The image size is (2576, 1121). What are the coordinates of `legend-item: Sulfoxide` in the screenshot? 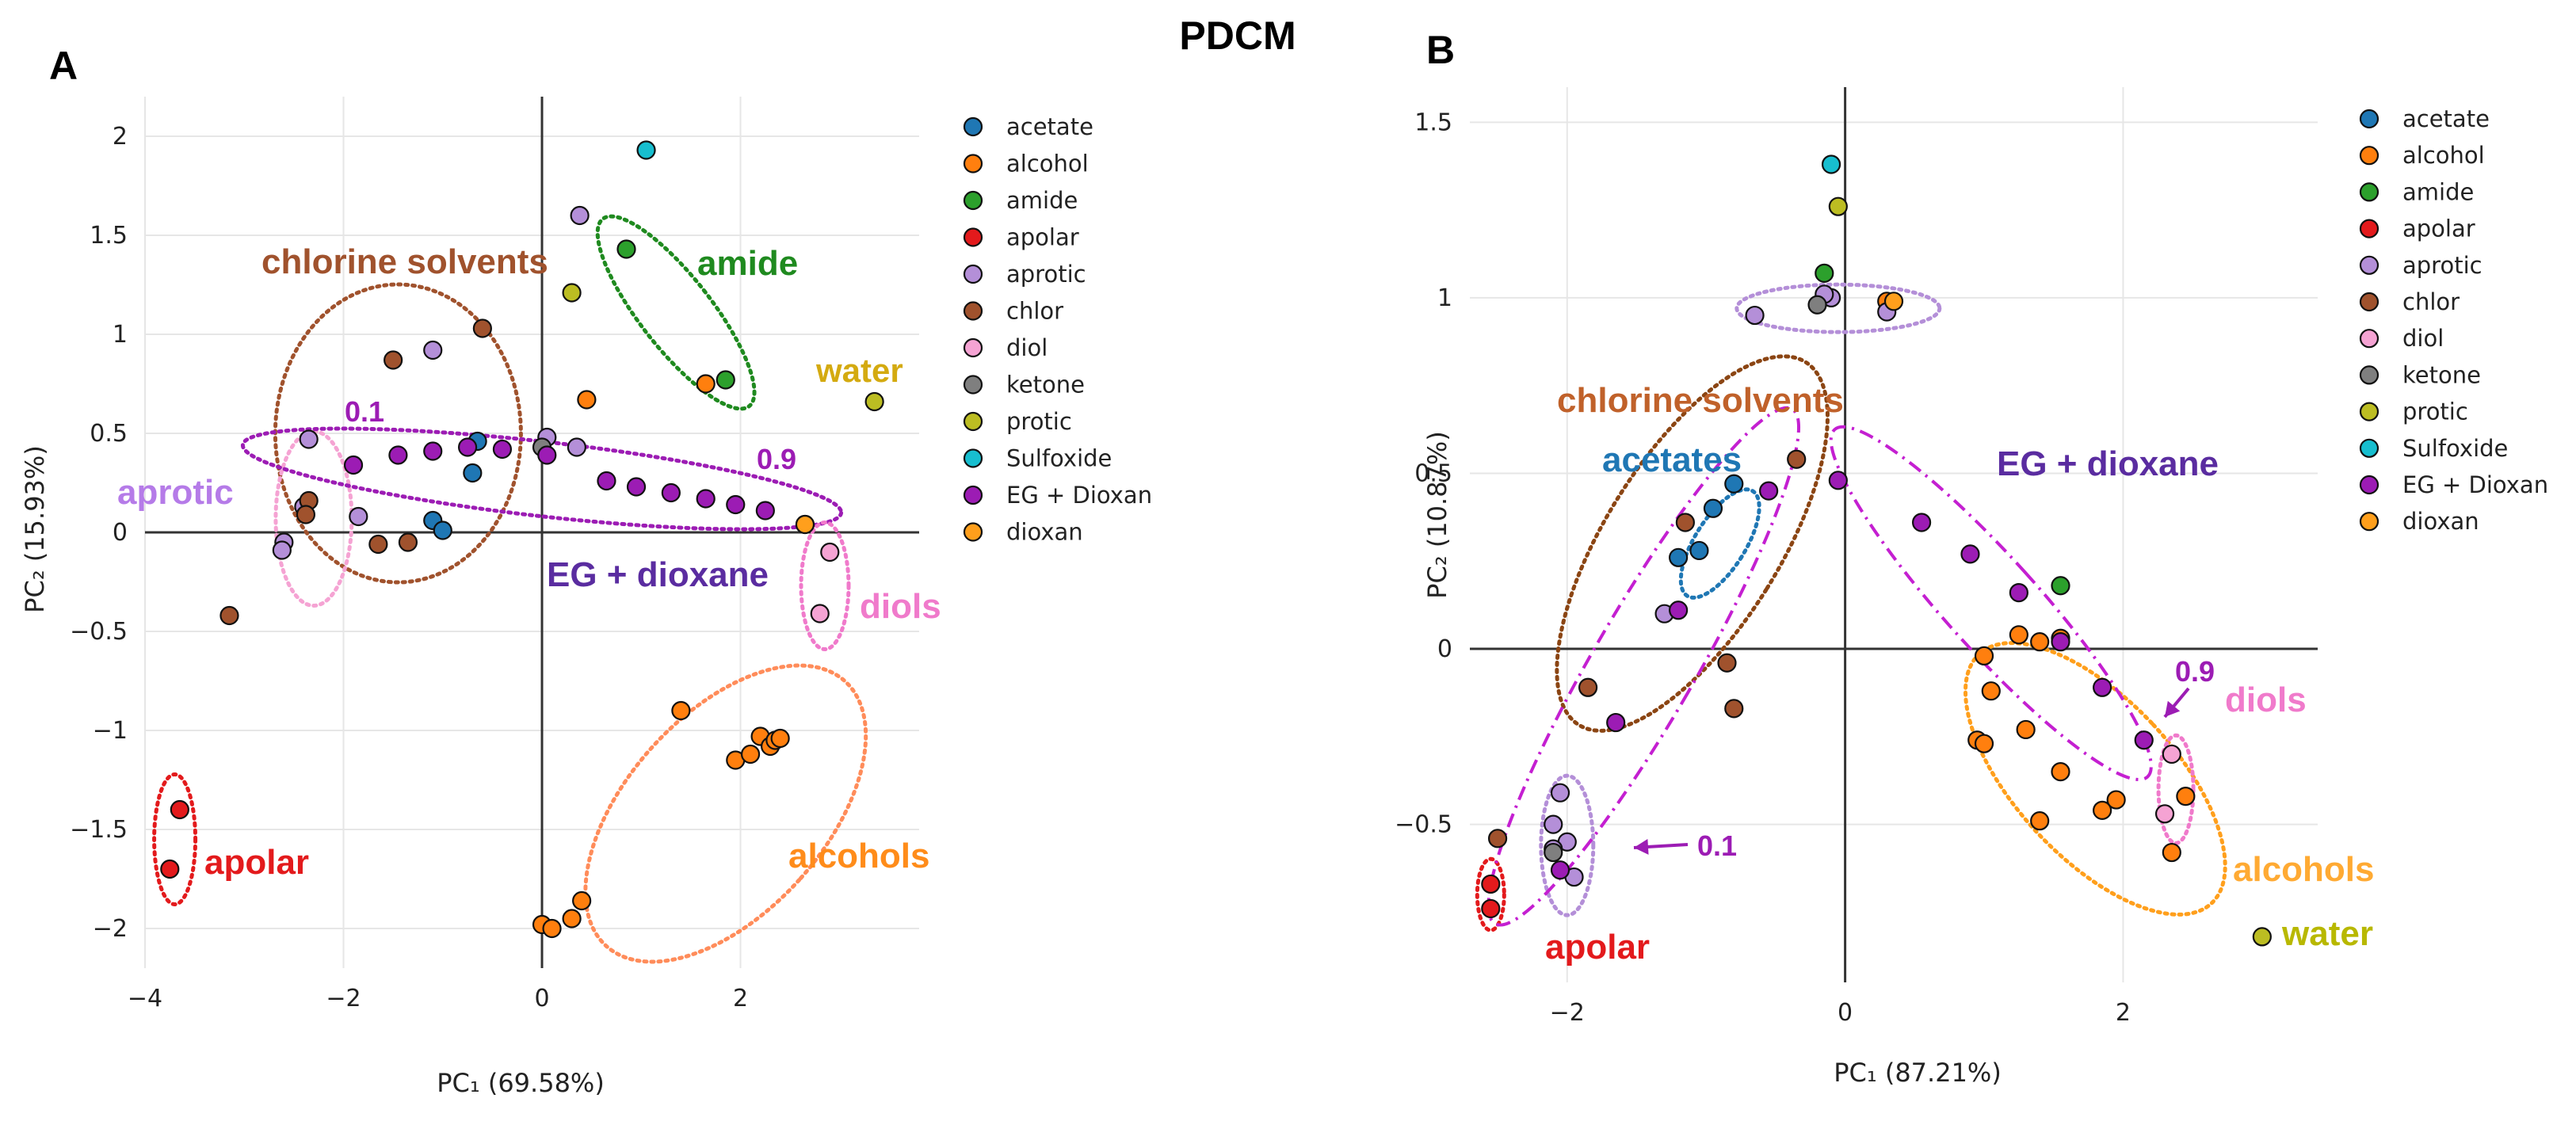 It's located at (1037, 458).